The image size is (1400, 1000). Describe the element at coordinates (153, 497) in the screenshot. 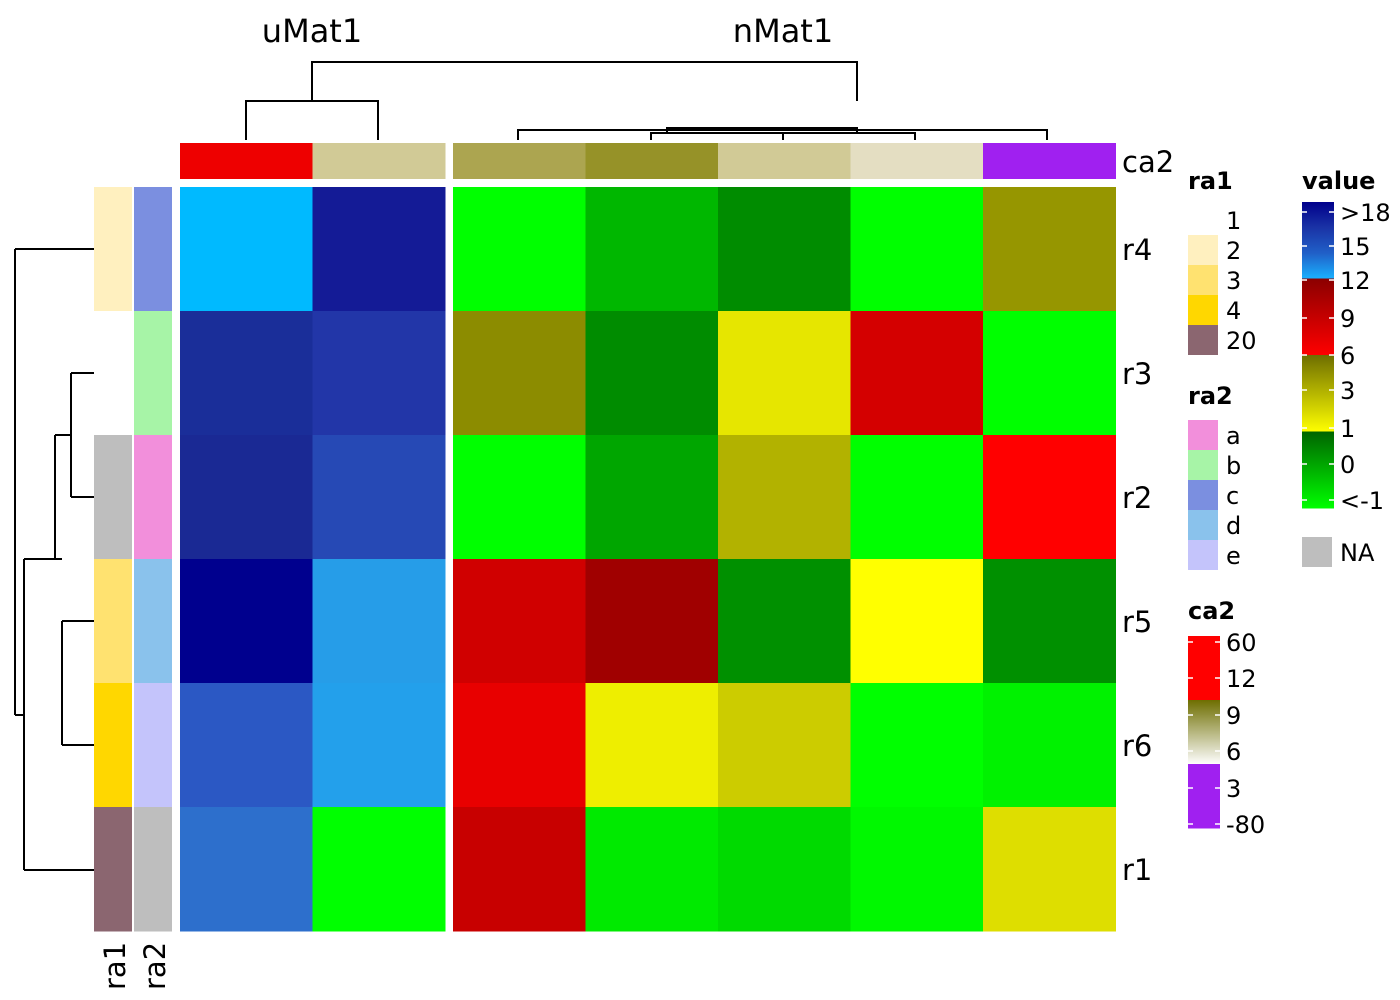

I see `ra2-cell-r2` at that location.